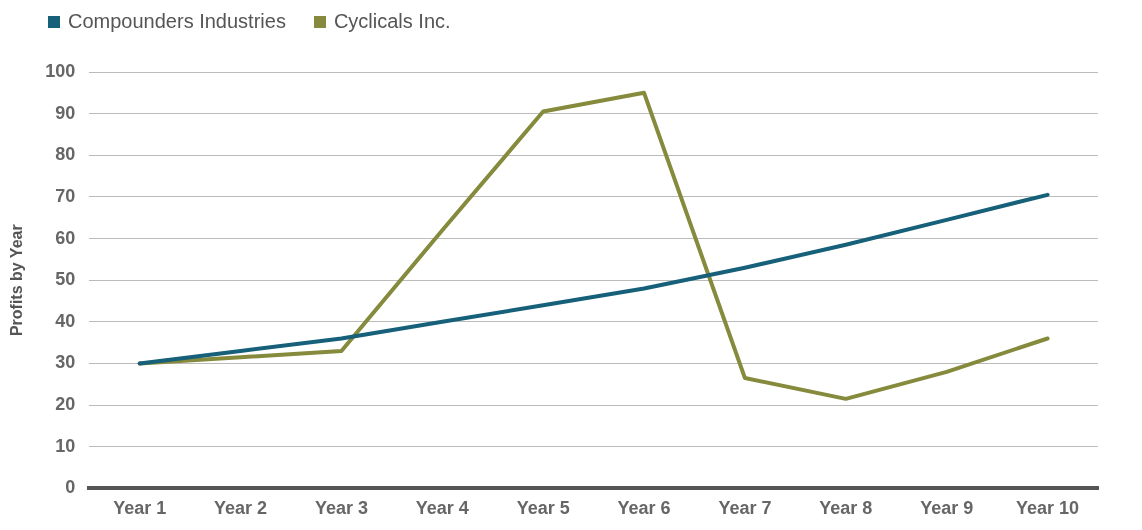 This screenshot has height=530, width=1142. What do you see at coordinates (745, 508) in the screenshot?
I see `x-tick-label: Year 7` at bounding box center [745, 508].